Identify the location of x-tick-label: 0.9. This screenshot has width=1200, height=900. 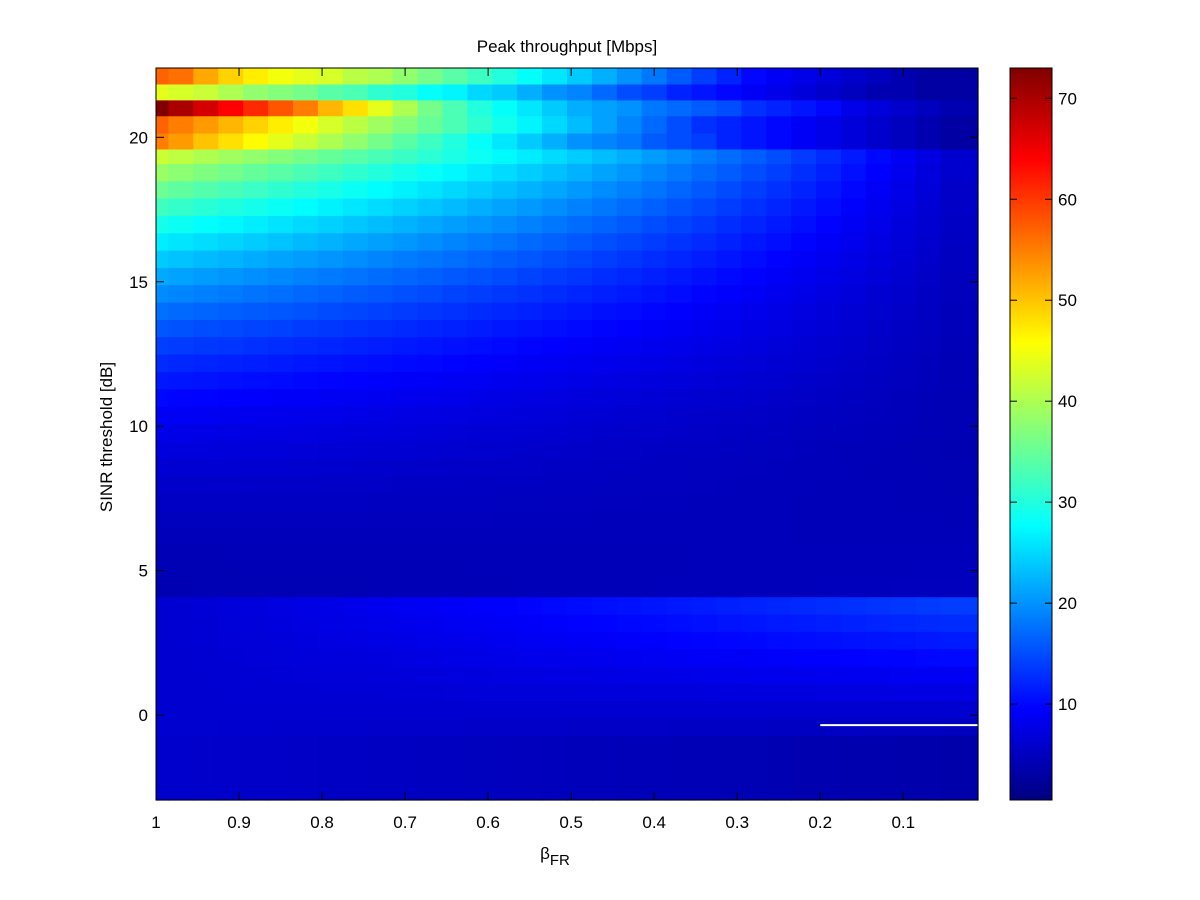
(239, 822).